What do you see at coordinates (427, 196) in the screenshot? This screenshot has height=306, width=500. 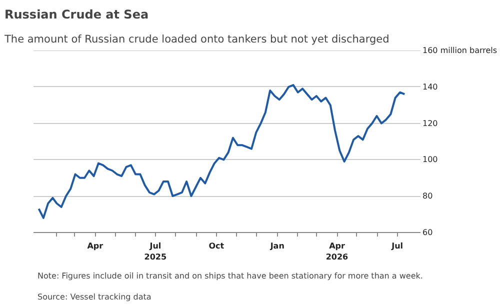 I see `y-tick-label: 80` at bounding box center [427, 196].